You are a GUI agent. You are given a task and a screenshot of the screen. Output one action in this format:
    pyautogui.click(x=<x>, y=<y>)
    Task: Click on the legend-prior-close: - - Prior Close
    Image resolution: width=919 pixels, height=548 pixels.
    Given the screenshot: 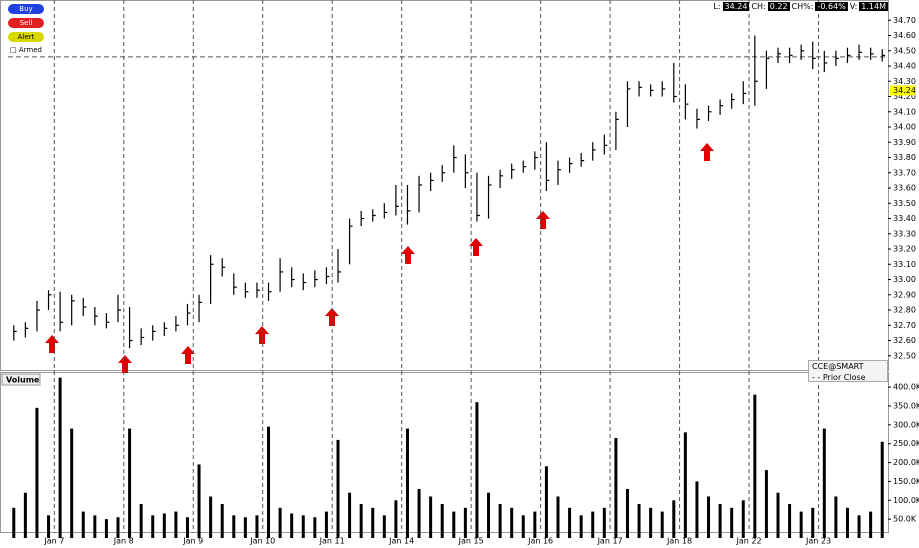 What is the action you would take?
    pyautogui.click(x=839, y=377)
    